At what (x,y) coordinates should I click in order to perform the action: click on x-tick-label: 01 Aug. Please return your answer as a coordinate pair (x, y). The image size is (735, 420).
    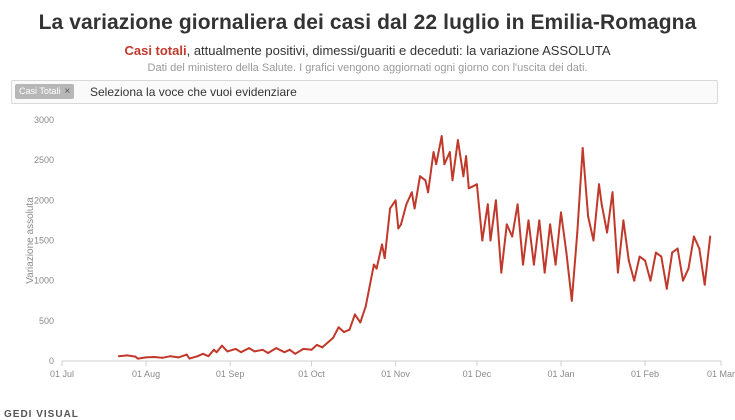
    Looking at the image, I should click on (146, 374).